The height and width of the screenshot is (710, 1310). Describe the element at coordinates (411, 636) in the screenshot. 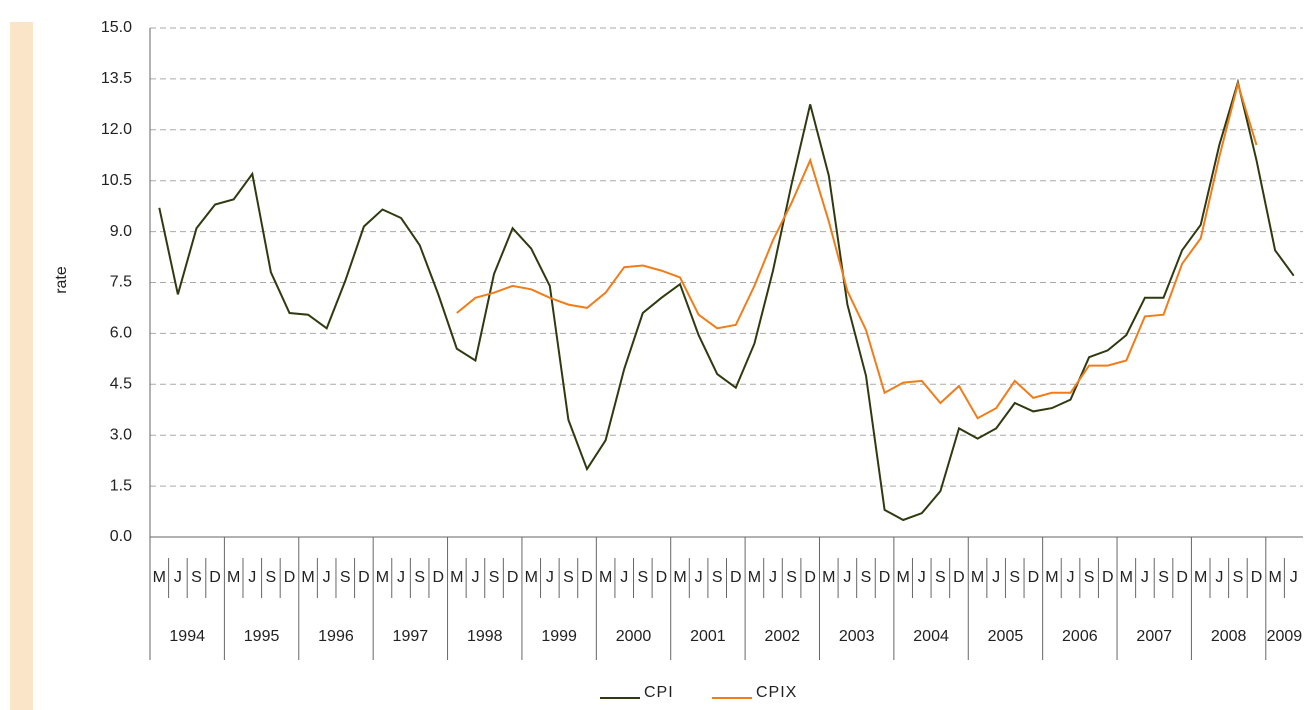

I see `year-label: 1997` at that location.